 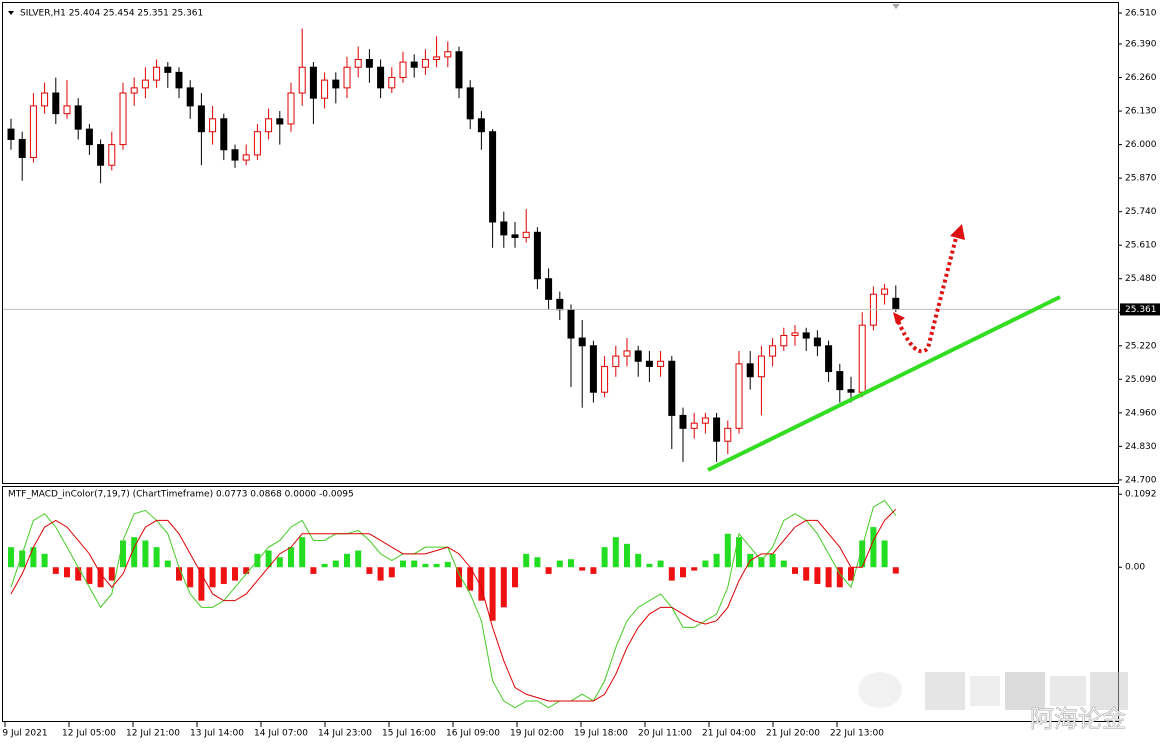 I want to click on x-tick-label: 16 Jul 09:00, so click(x=473, y=734).